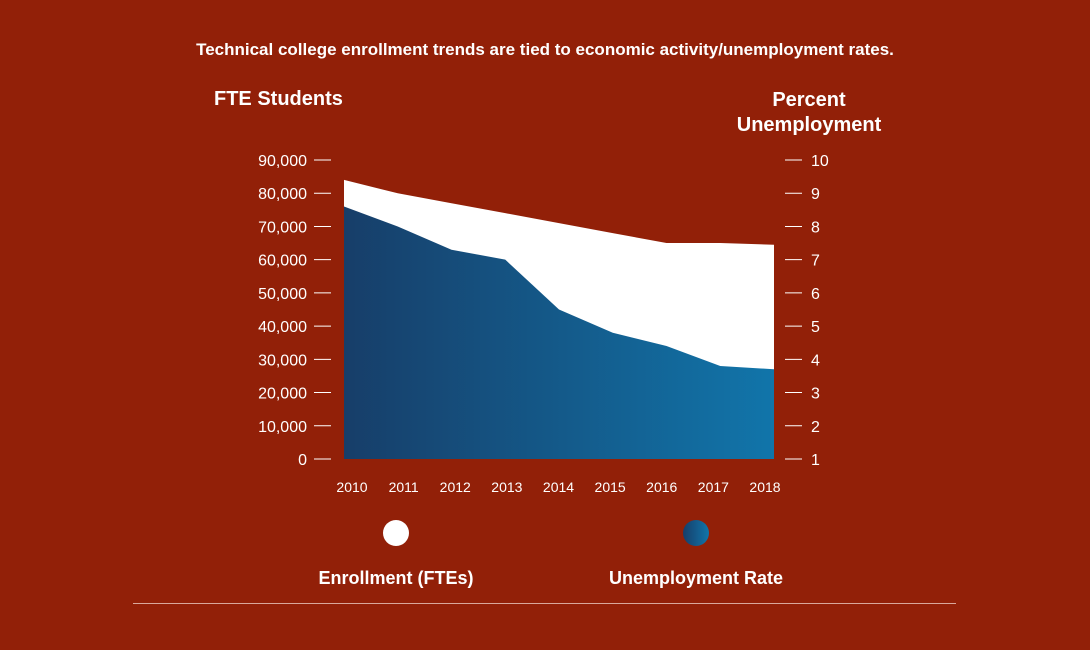  What do you see at coordinates (820, 161) in the screenshot?
I see `y-right-tick-label: 10` at bounding box center [820, 161].